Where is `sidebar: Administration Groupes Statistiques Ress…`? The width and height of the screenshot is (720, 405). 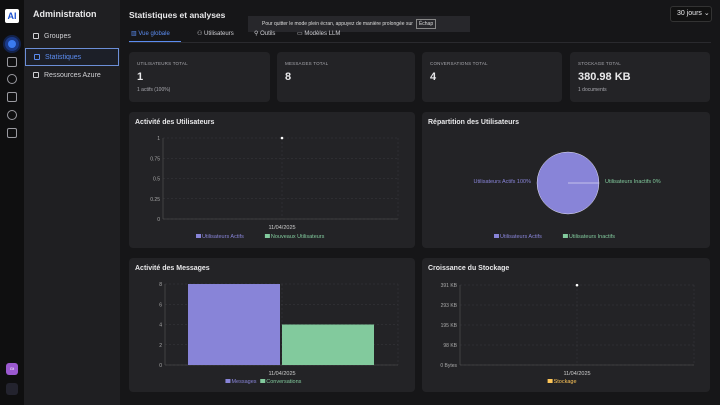 sidebar: Administration Groupes Statistiques Ress… is located at coordinates (72, 202).